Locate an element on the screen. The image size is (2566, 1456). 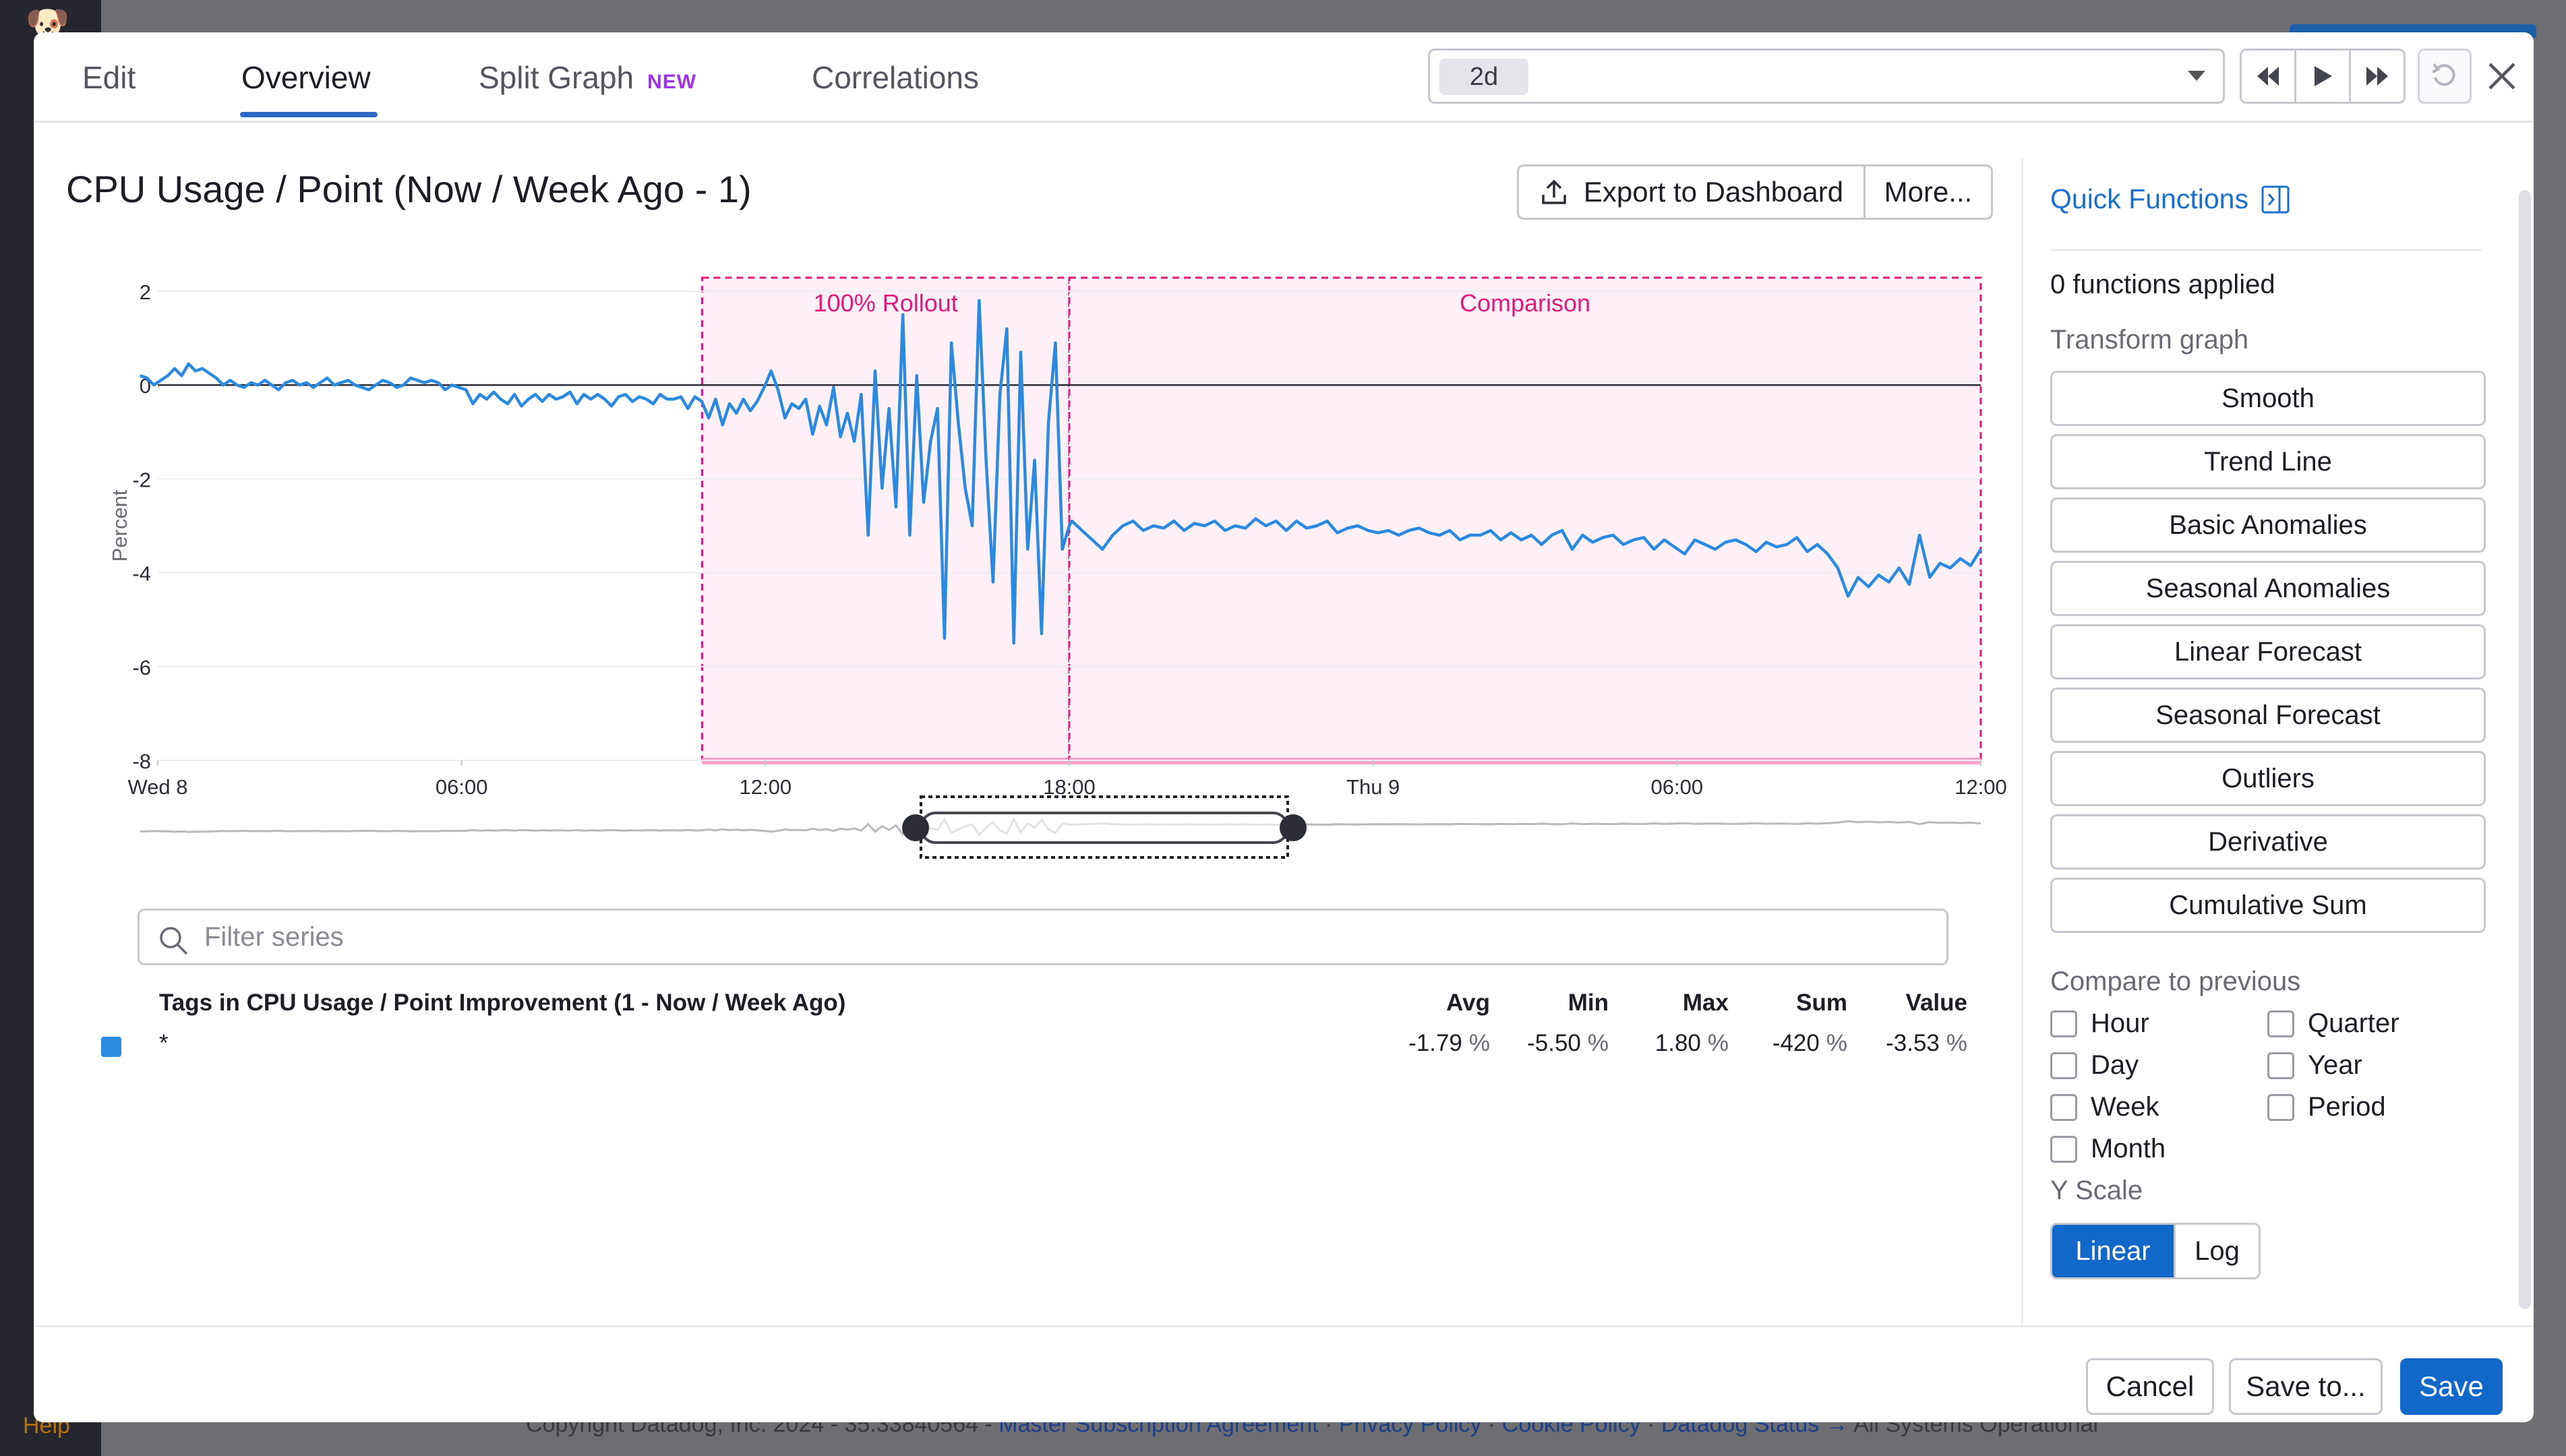
linear-forecast-button: Linear Forecast is located at coordinates (2268, 651).